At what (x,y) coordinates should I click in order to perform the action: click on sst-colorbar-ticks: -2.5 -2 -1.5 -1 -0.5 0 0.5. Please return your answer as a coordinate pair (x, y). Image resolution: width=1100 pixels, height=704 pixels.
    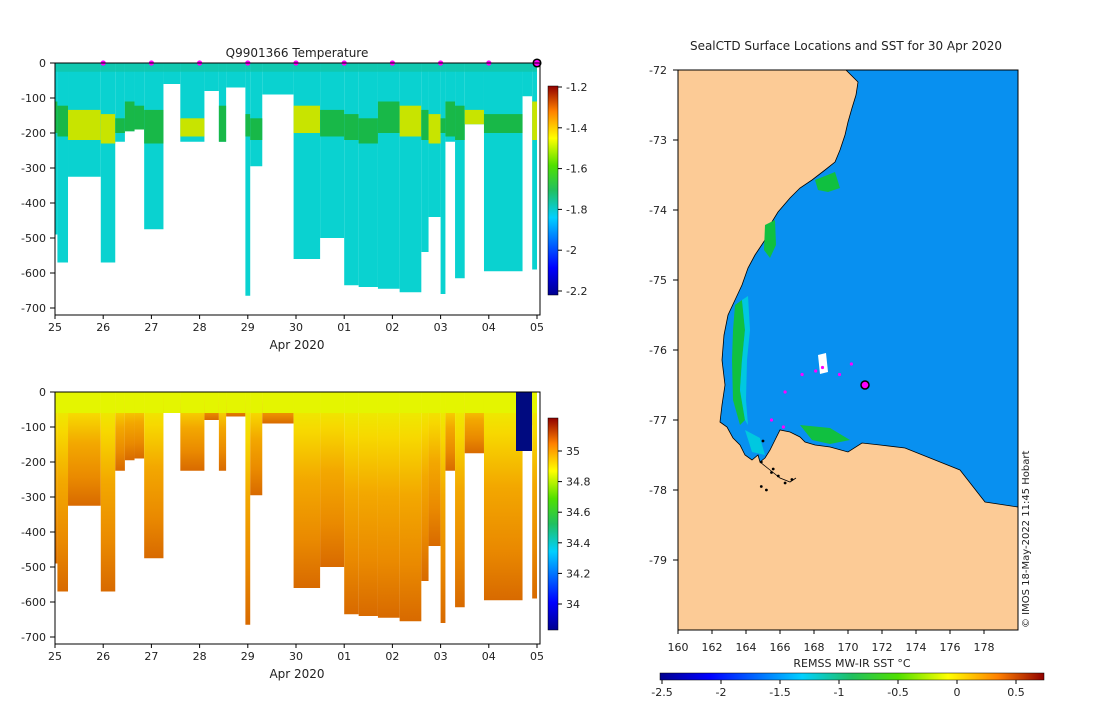
    Looking at the image, I should click on (838, 689).